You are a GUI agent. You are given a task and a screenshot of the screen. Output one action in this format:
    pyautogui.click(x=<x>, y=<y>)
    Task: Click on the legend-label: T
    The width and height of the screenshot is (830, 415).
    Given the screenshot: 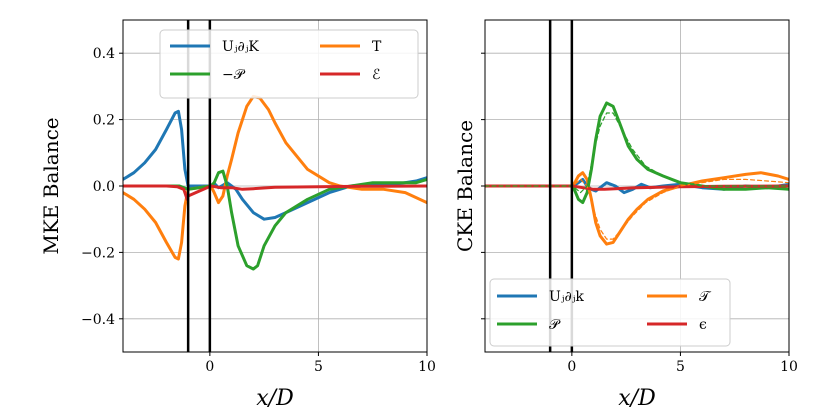 What is the action you would take?
    pyautogui.click(x=377, y=47)
    